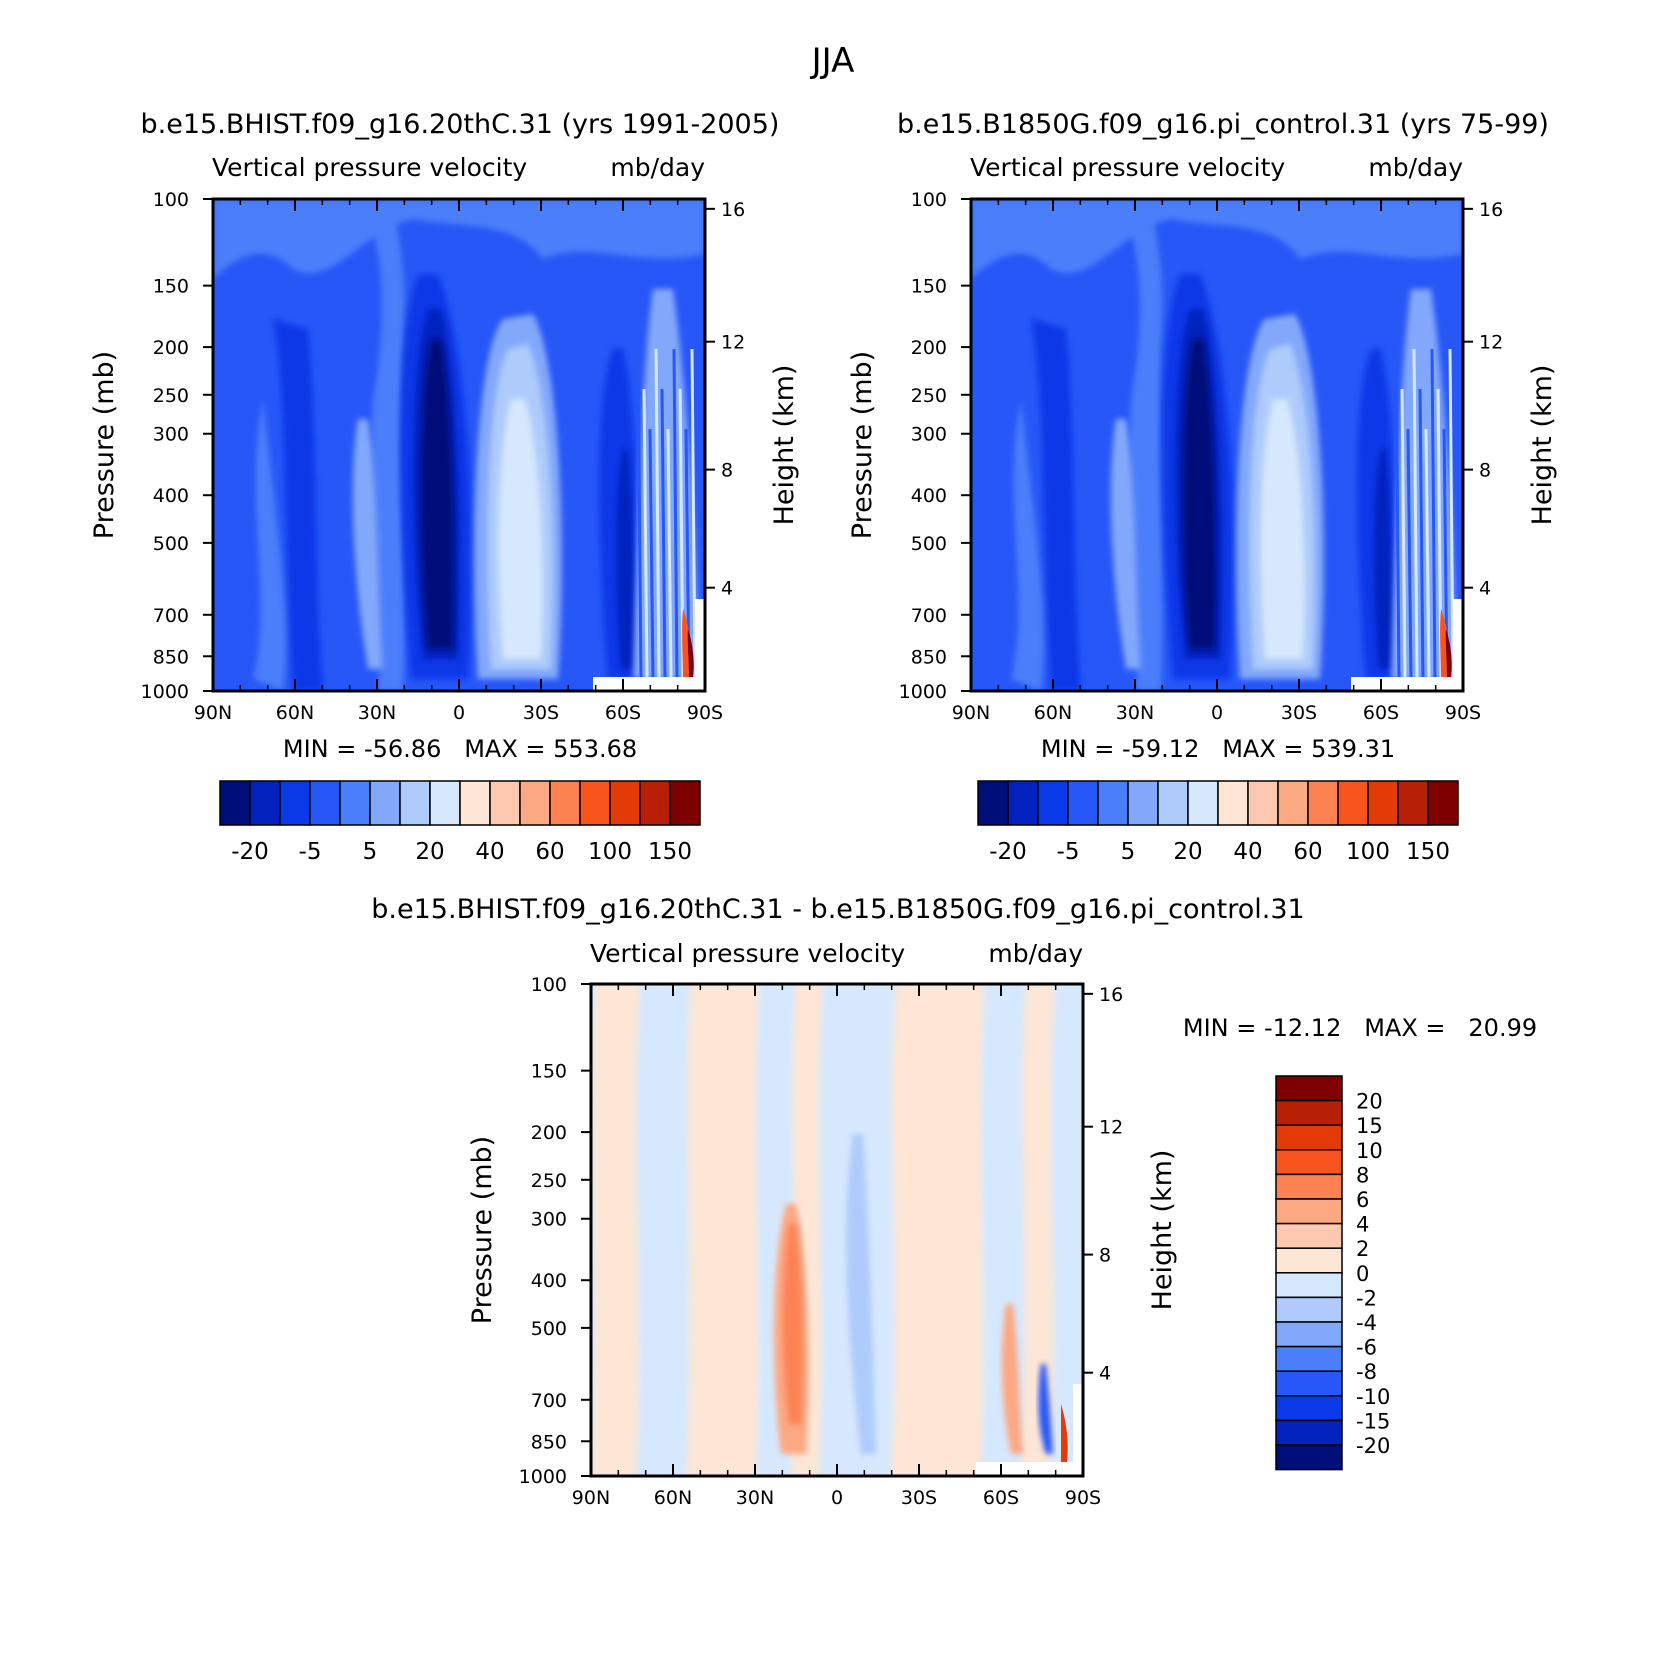 The width and height of the screenshot is (1666, 1666). I want to click on x-tick-label: 0, so click(459, 713).